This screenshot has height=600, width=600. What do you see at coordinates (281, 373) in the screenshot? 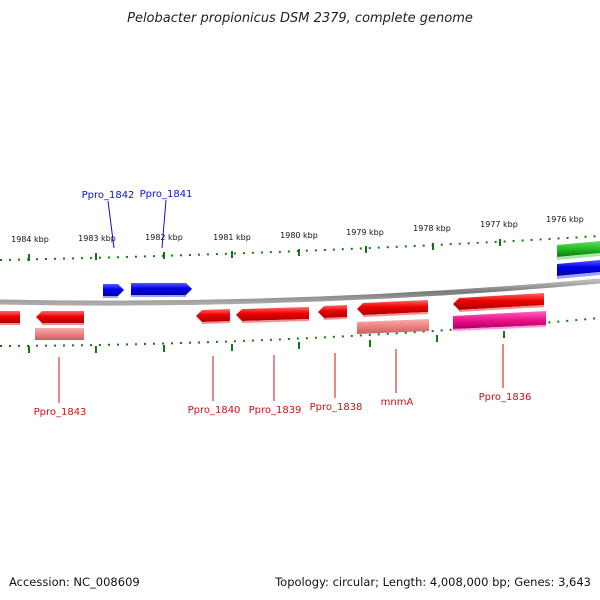
I see `reverse-label-connectors` at bounding box center [281, 373].